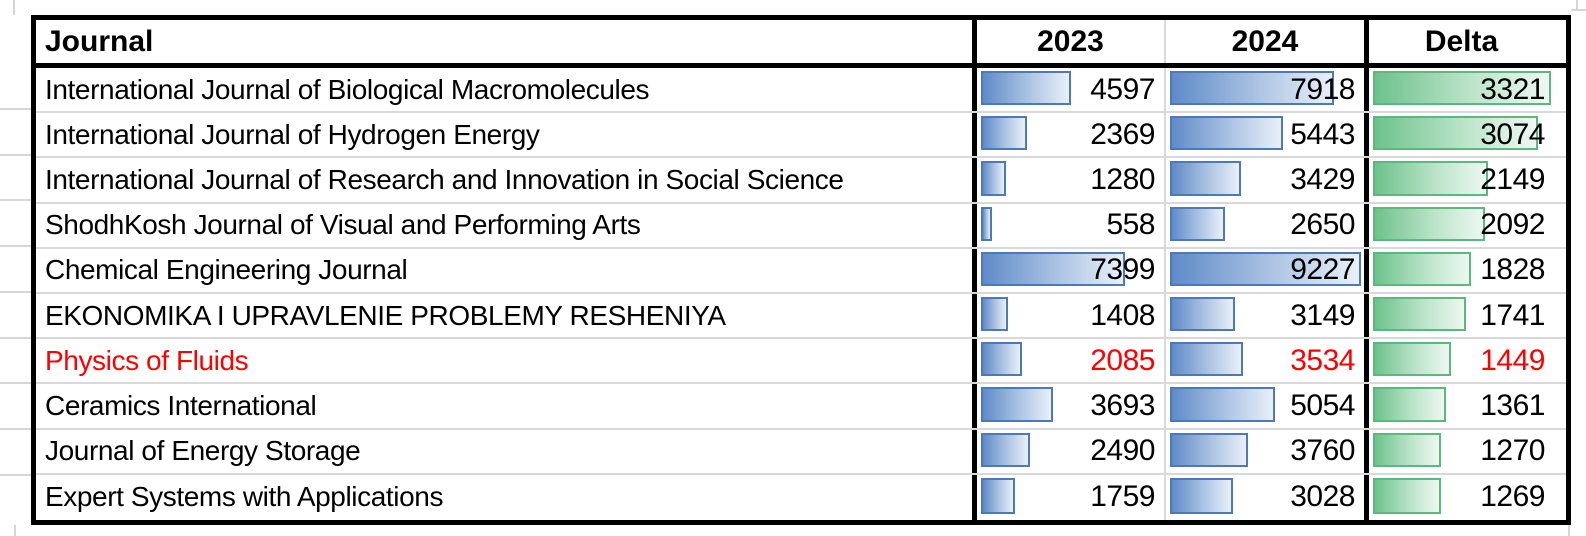  Describe the element at coordinates (506, 41) in the screenshot. I see `header-cell-journal: Journal` at that location.